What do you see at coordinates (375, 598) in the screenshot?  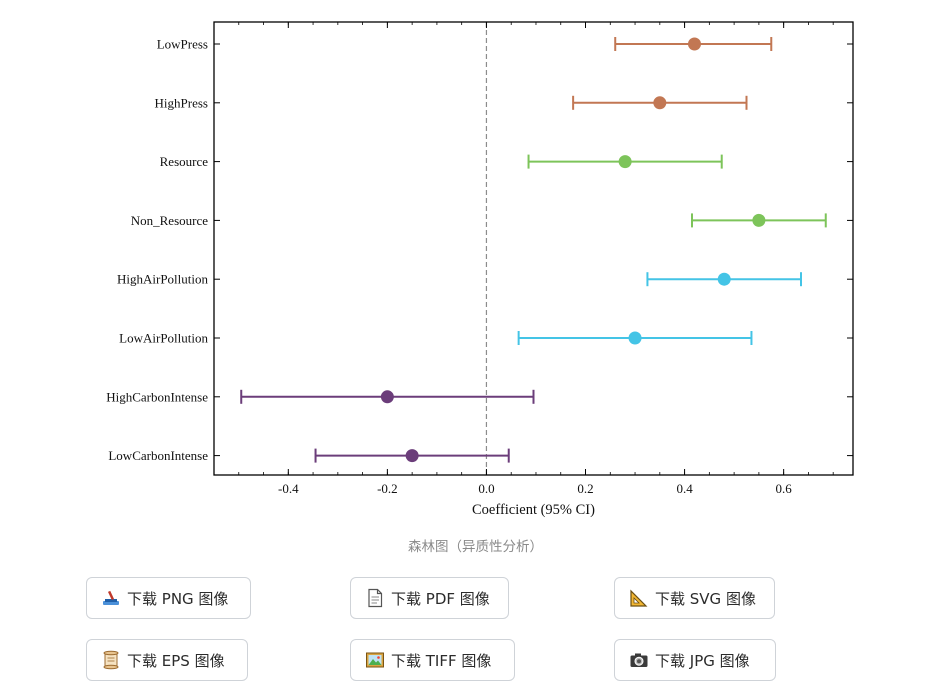 I see `document-icon` at bounding box center [375, 598].